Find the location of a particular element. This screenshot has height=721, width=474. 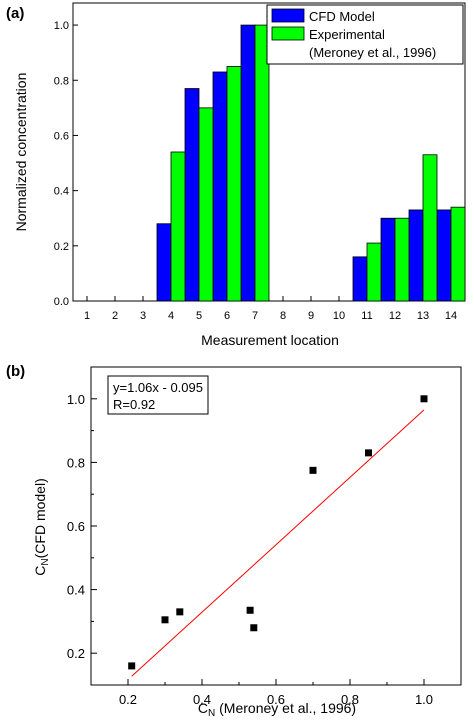

x-tick-label: 3 is located at coordinates (143, 316).